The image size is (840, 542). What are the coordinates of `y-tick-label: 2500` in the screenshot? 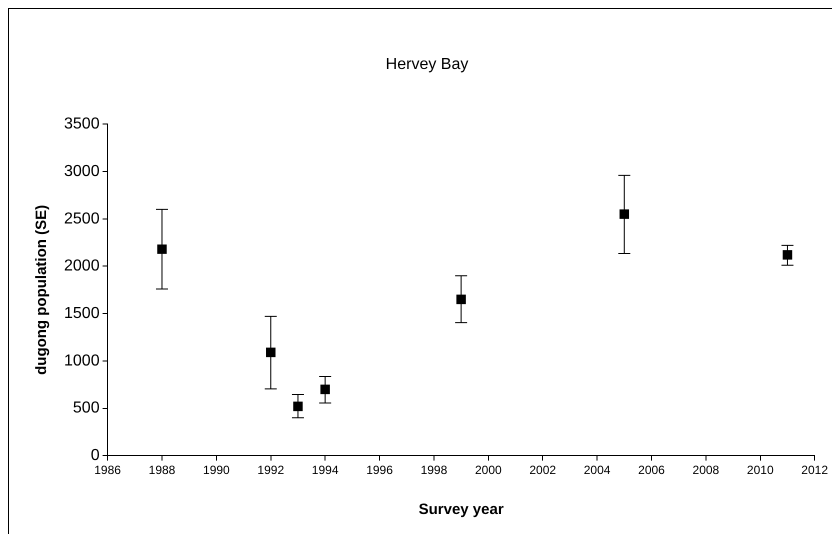 It's located at (82, 219).